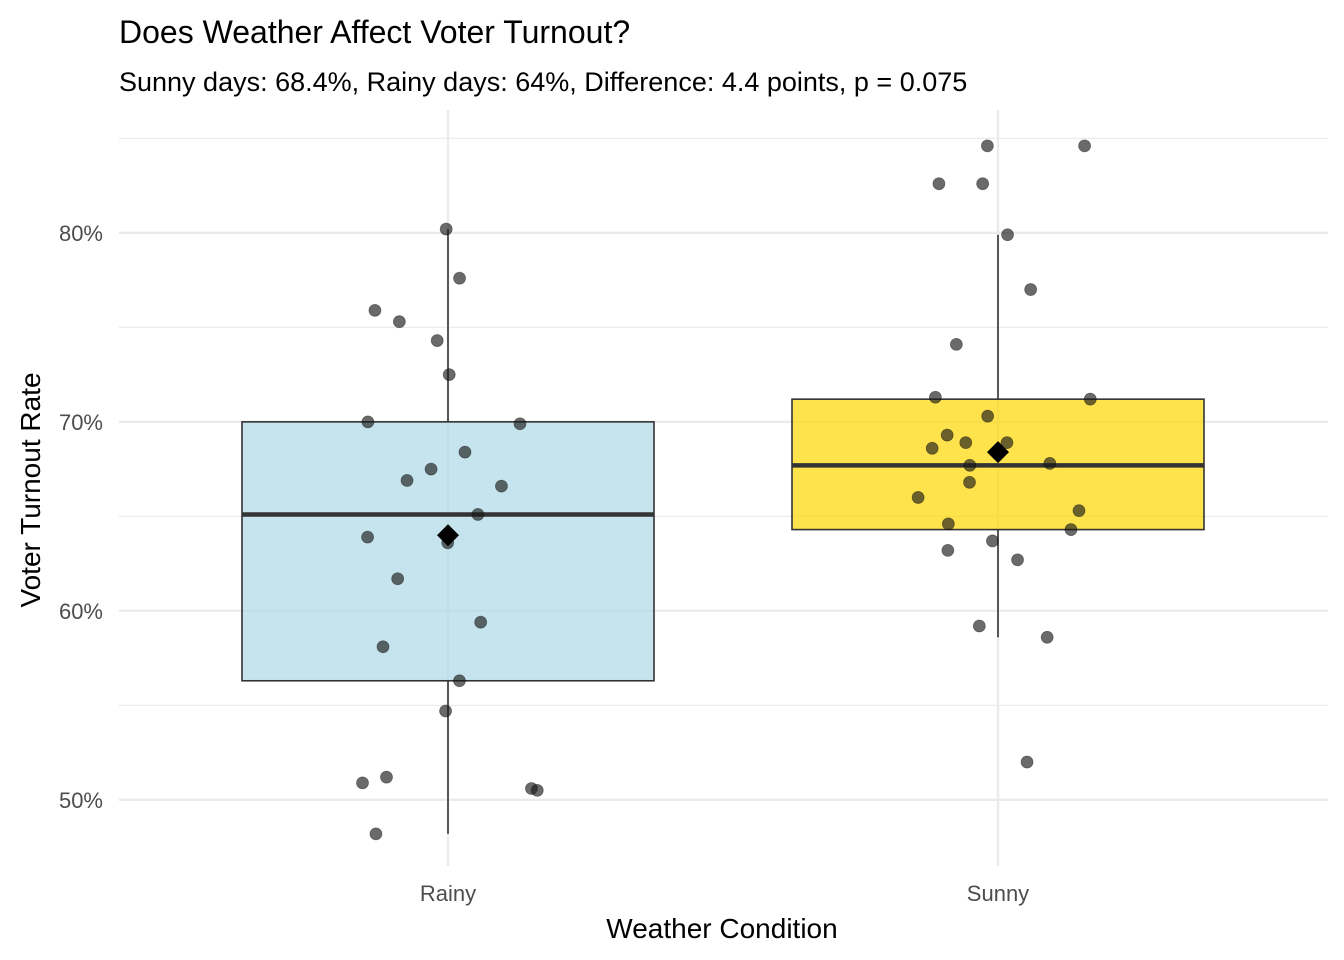 This screenshot has height=960, width=1344. Describe the element at coordinates (724, 893) in the screenshot. I see `x-axis-ticks: Rainy Sunny` at that location.